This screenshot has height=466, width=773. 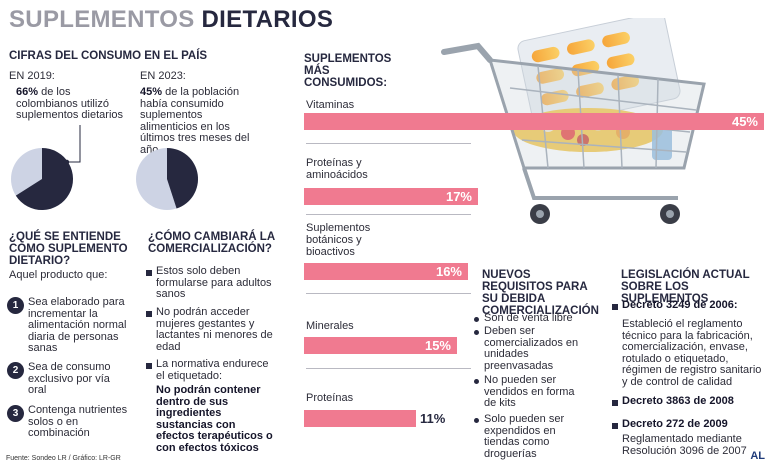 I want to click on bar-proteinas, so click(x=360, y=418).